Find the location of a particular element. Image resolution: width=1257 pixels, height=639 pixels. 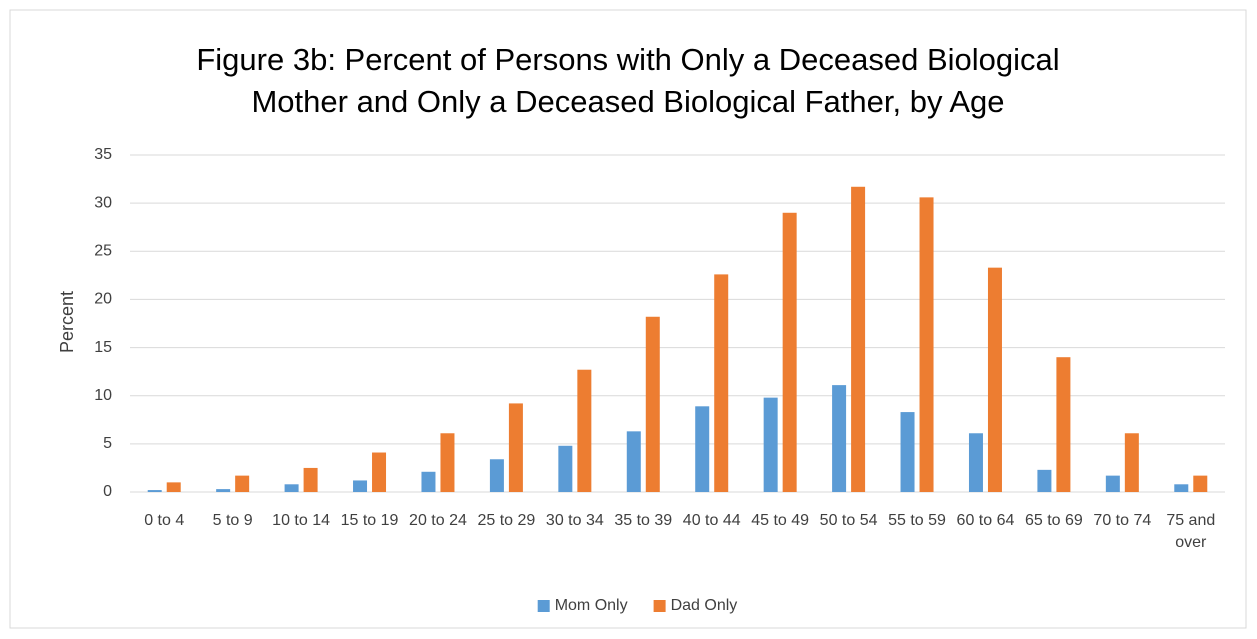

x-tick-label: 5 to 9 is located at coordinates (233, 520).